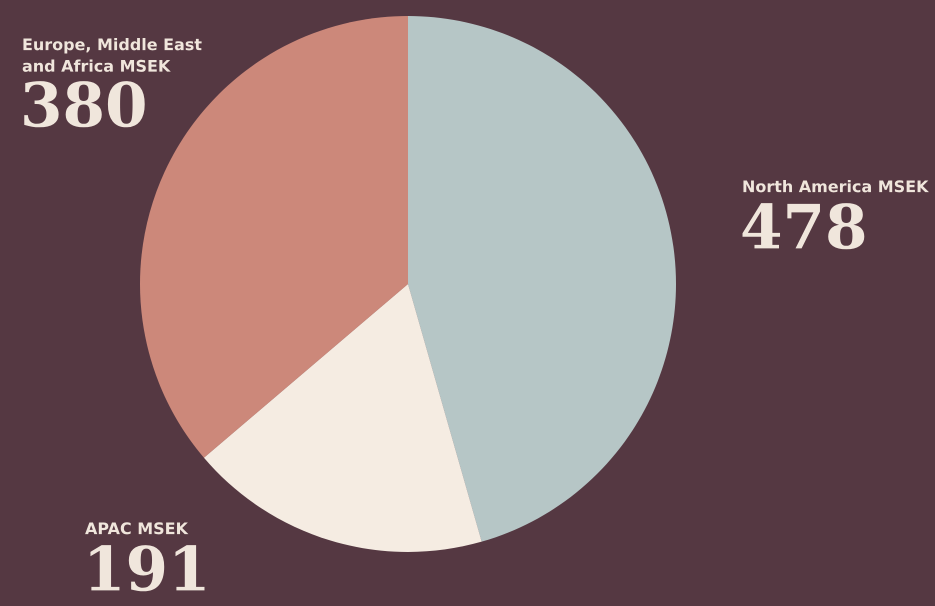 The width and height of the screenshot is (935, 606). What do you see at coordinates (136, 528) in the screenshot?
I see `slice-label: APAC MSEK` at bounding box center [136, 528].